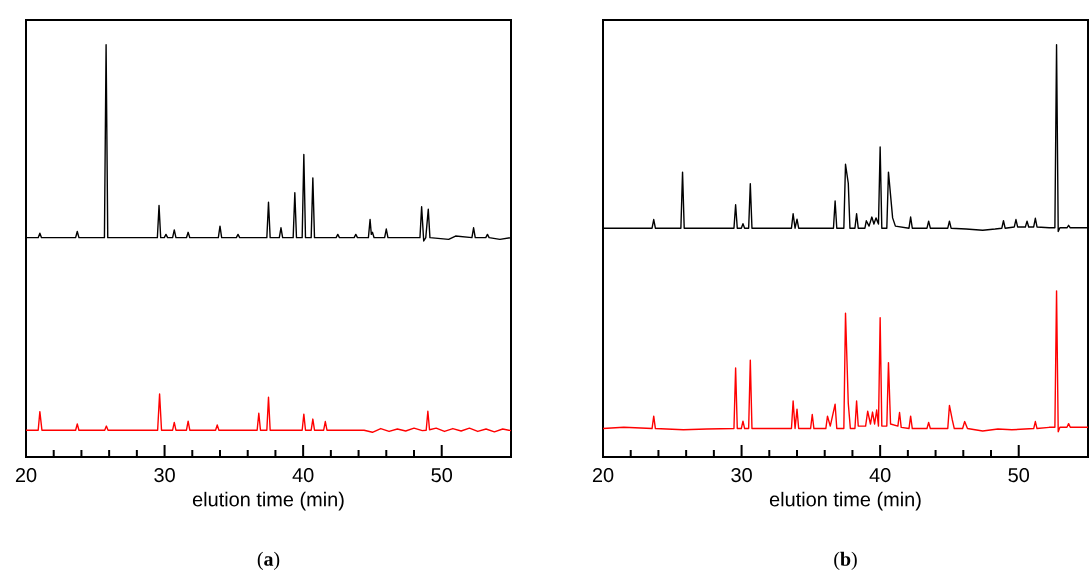 The height and width of the screenshot is (586, 1092). I want to click on text: (b), so click(845, 560).